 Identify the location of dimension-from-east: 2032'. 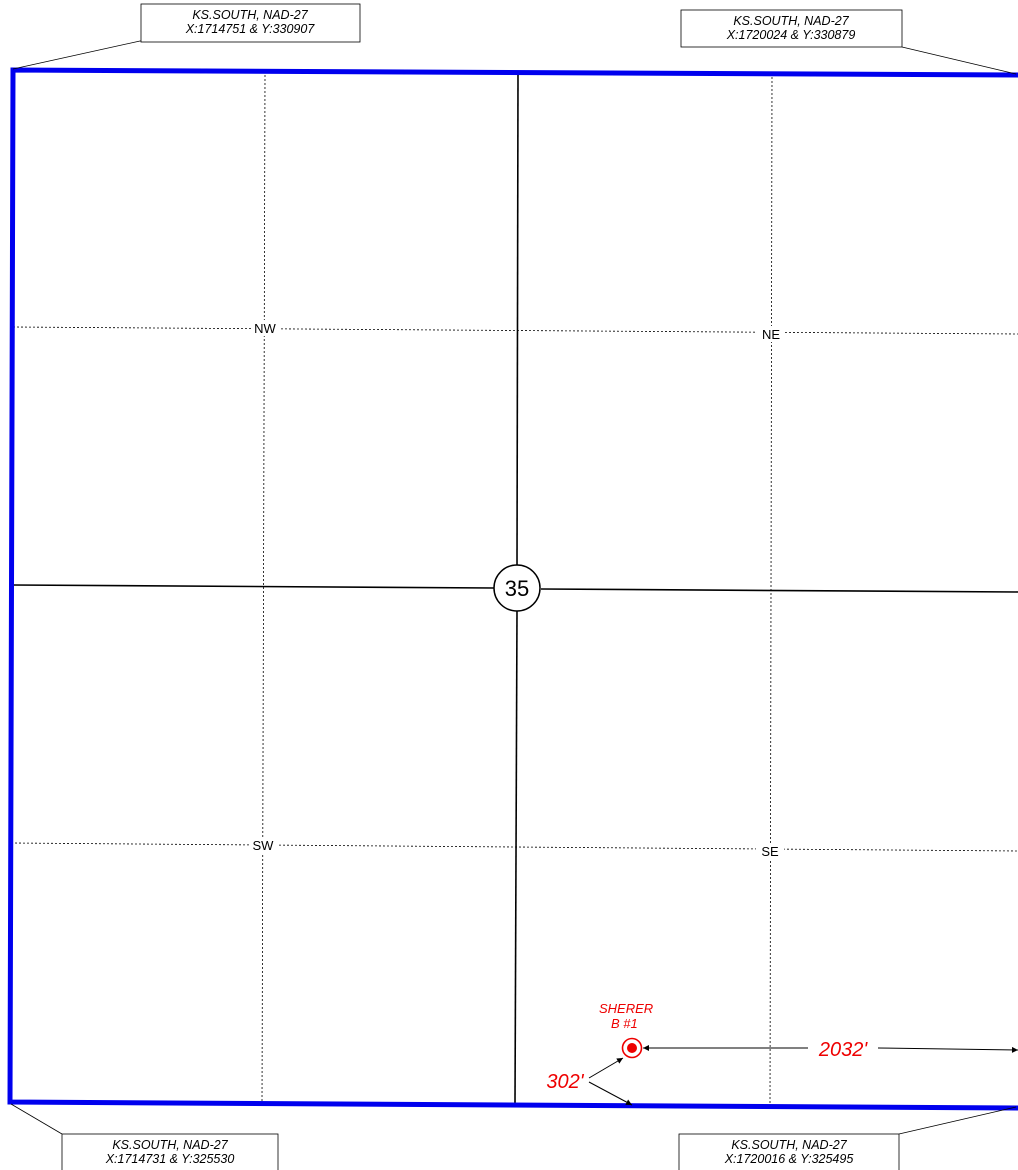
(830, 1050).